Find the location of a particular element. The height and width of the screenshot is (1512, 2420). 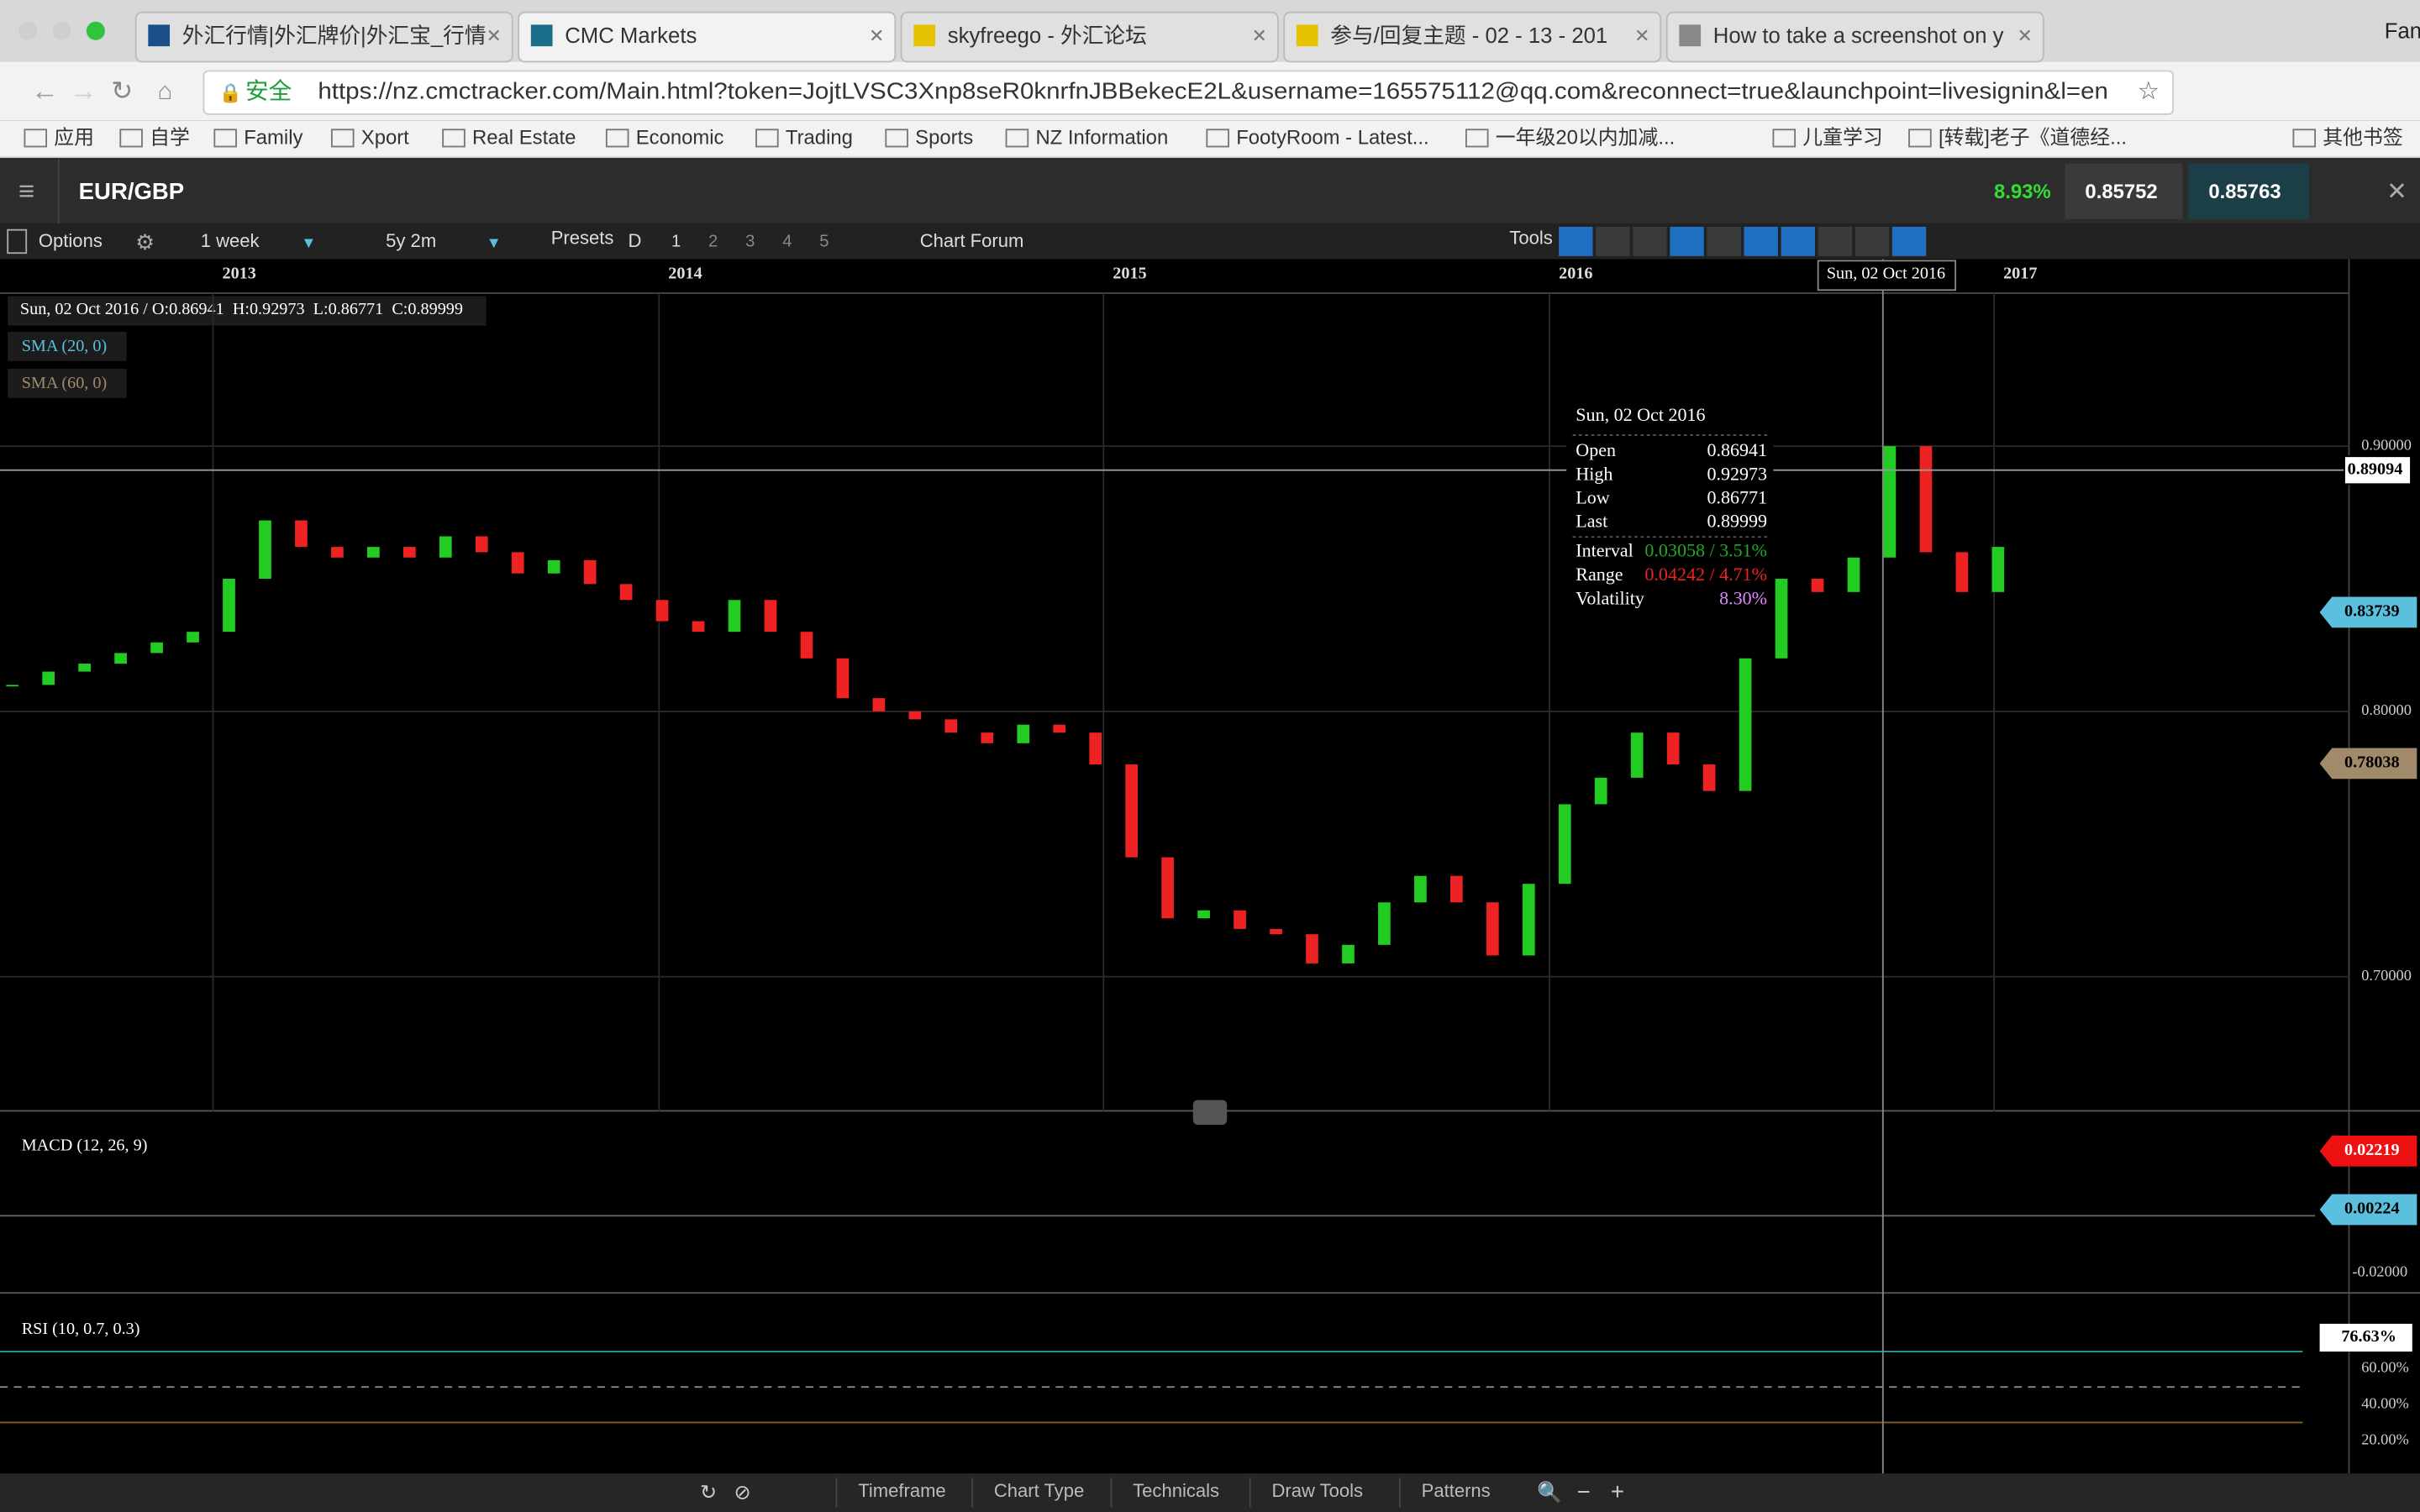

preset-slot: 4 is located at coordinates (787, 242).